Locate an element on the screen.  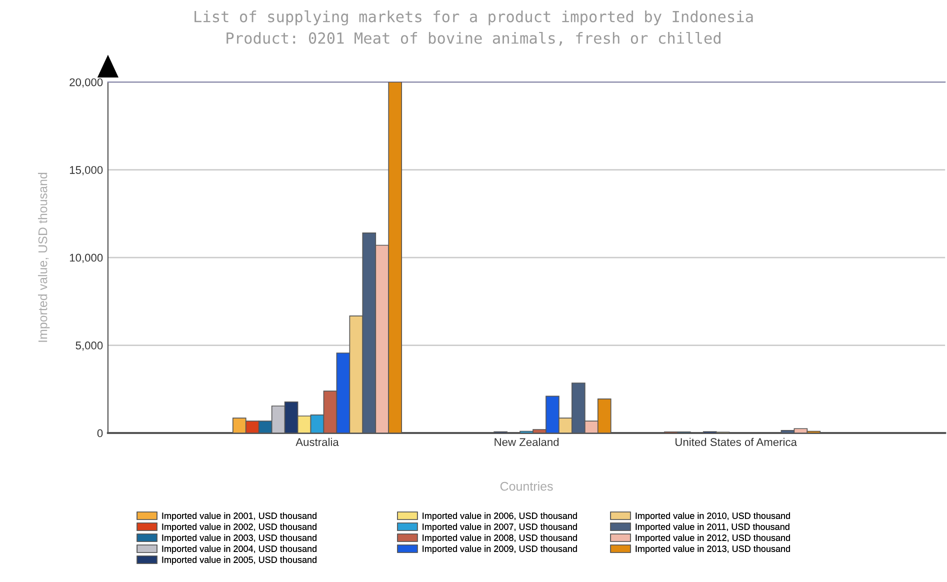
y-axis-title: Imported value, USD thousand is located at coordinates (44, 257).